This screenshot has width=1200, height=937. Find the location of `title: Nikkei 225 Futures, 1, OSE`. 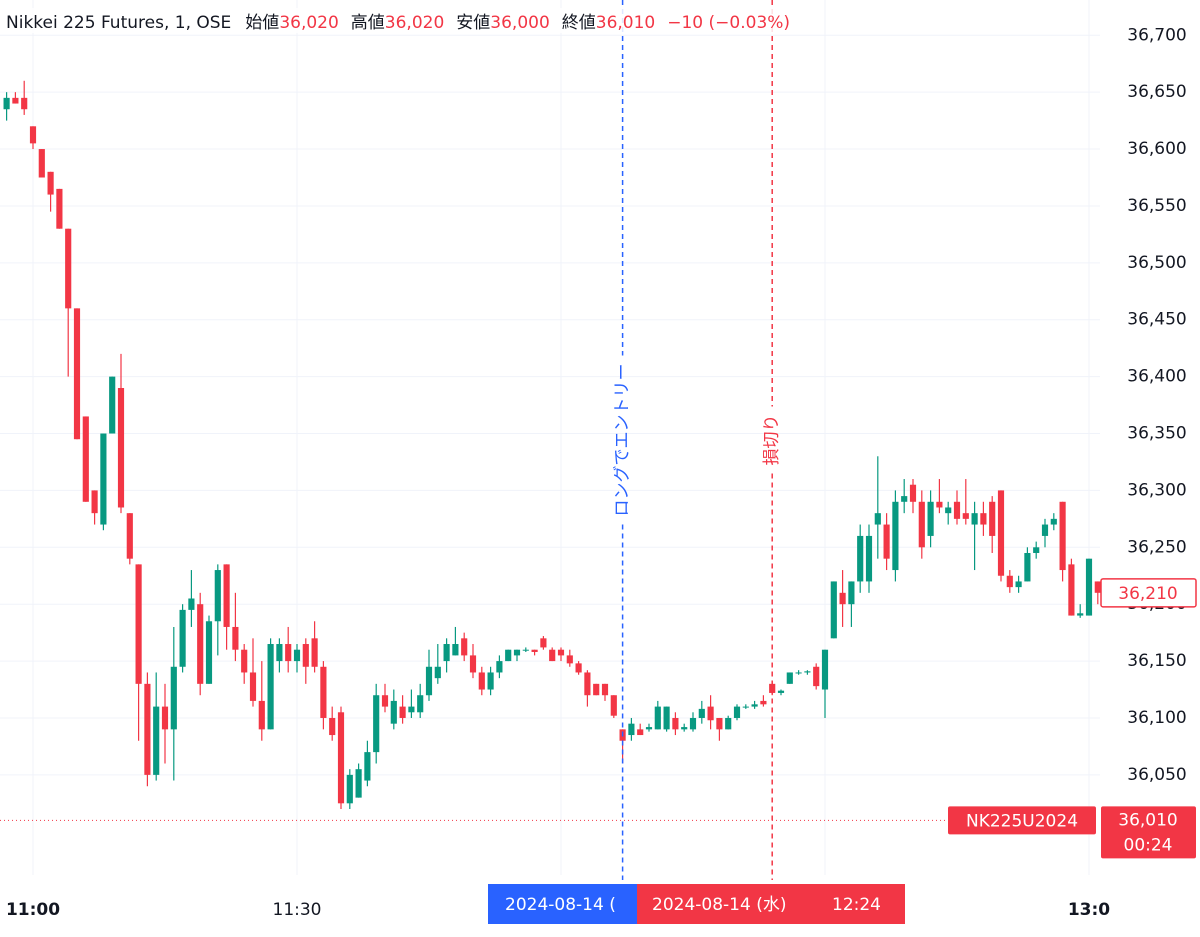

title: Nikkei 225 Futures, 1, OSE is located at coordinates (119, 23).